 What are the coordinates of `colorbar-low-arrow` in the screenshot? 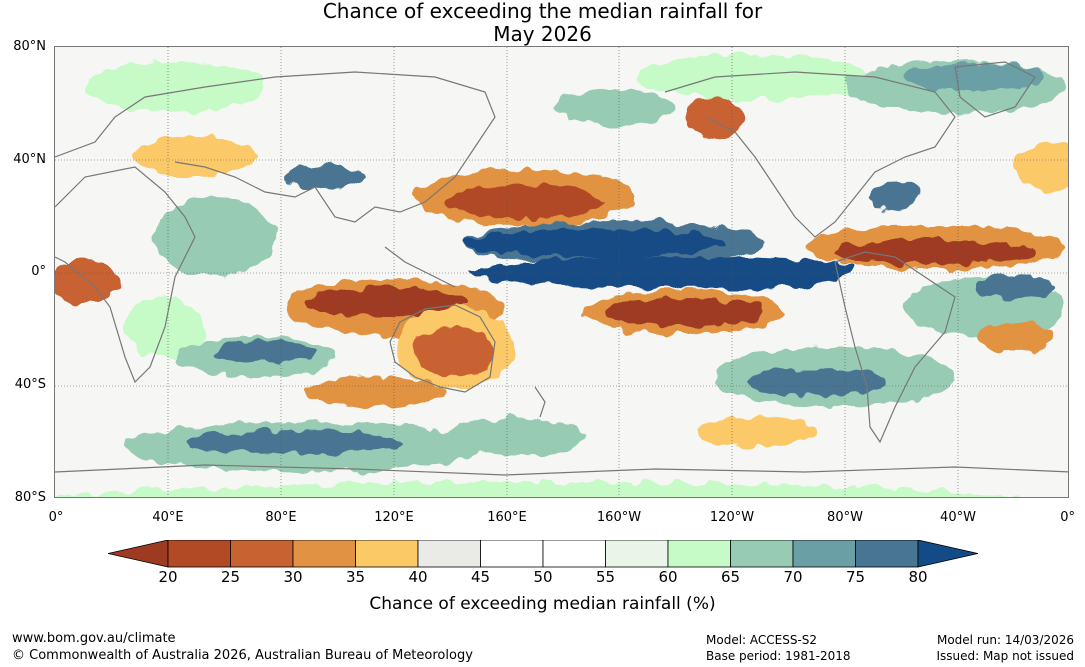 It's located at (138, 554).